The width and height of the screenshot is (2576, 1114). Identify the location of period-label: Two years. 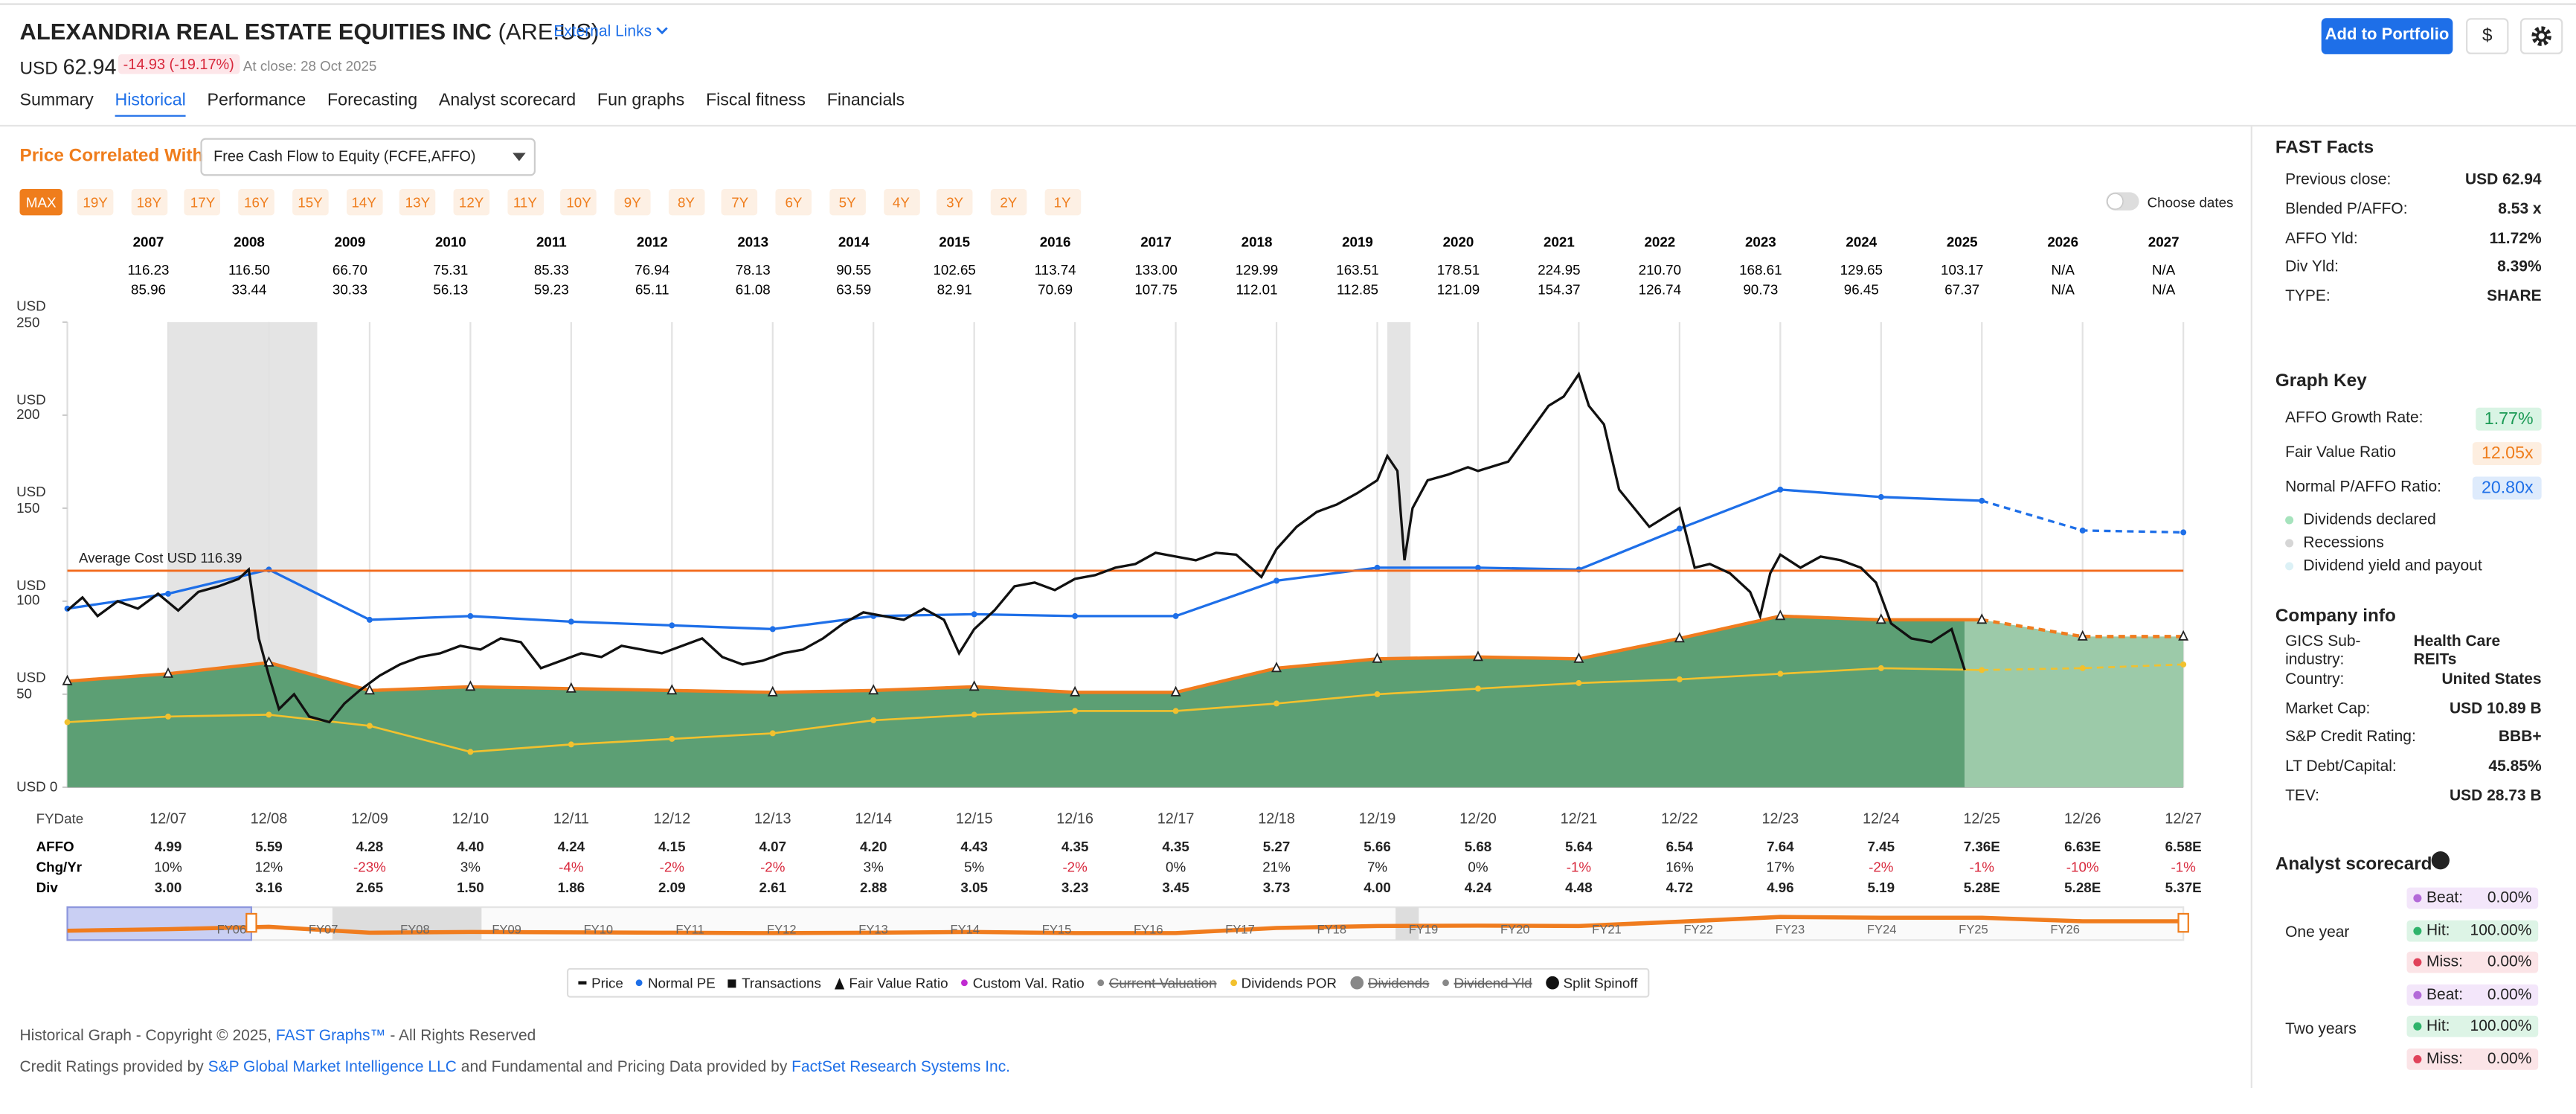
(2321, 1028).